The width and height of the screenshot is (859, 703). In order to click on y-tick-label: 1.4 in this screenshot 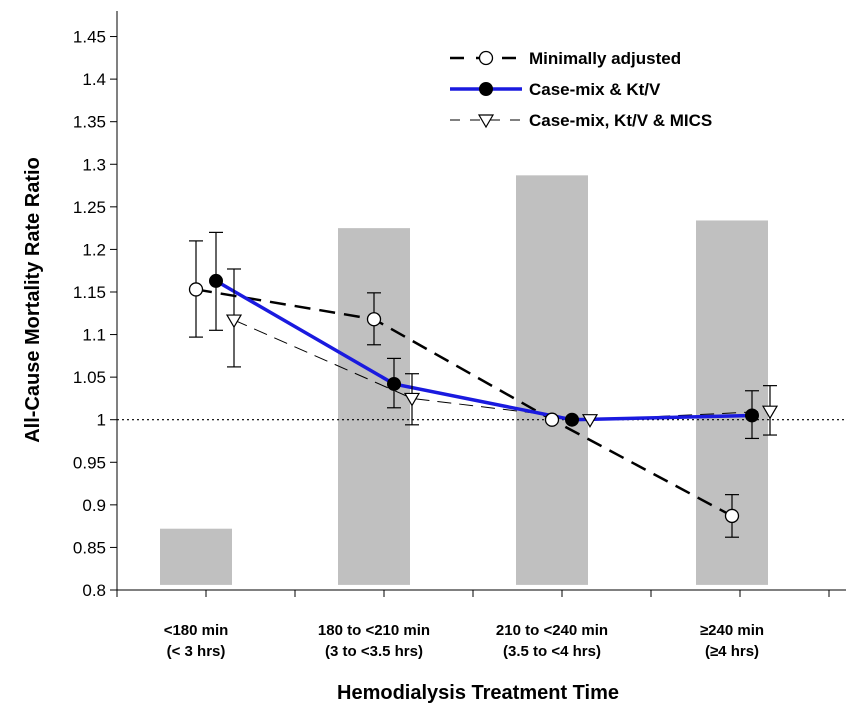, I will do `click(94, 79)`.